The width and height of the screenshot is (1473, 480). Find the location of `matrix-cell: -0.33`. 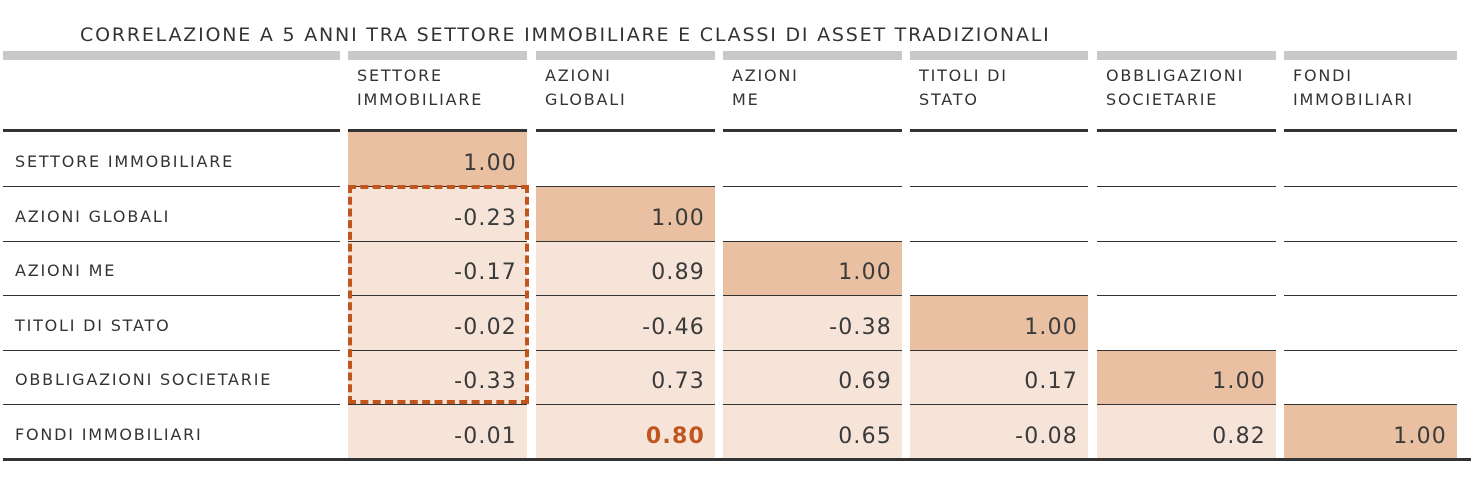

matrix-cell: -0.33 is located at coordinates (437, 377).